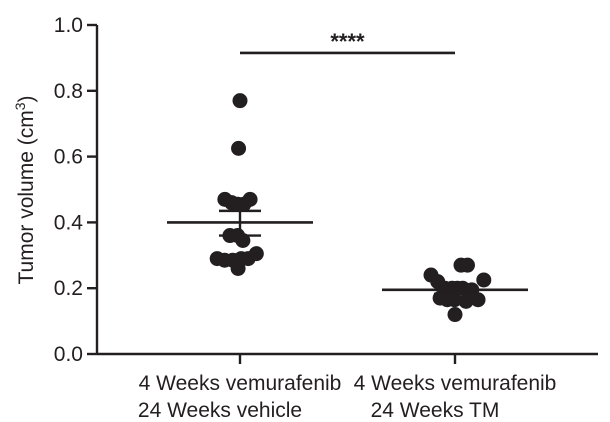 This screenshot has width=610, height=422. I want to click on significance-label: ****, so click(347, 41).